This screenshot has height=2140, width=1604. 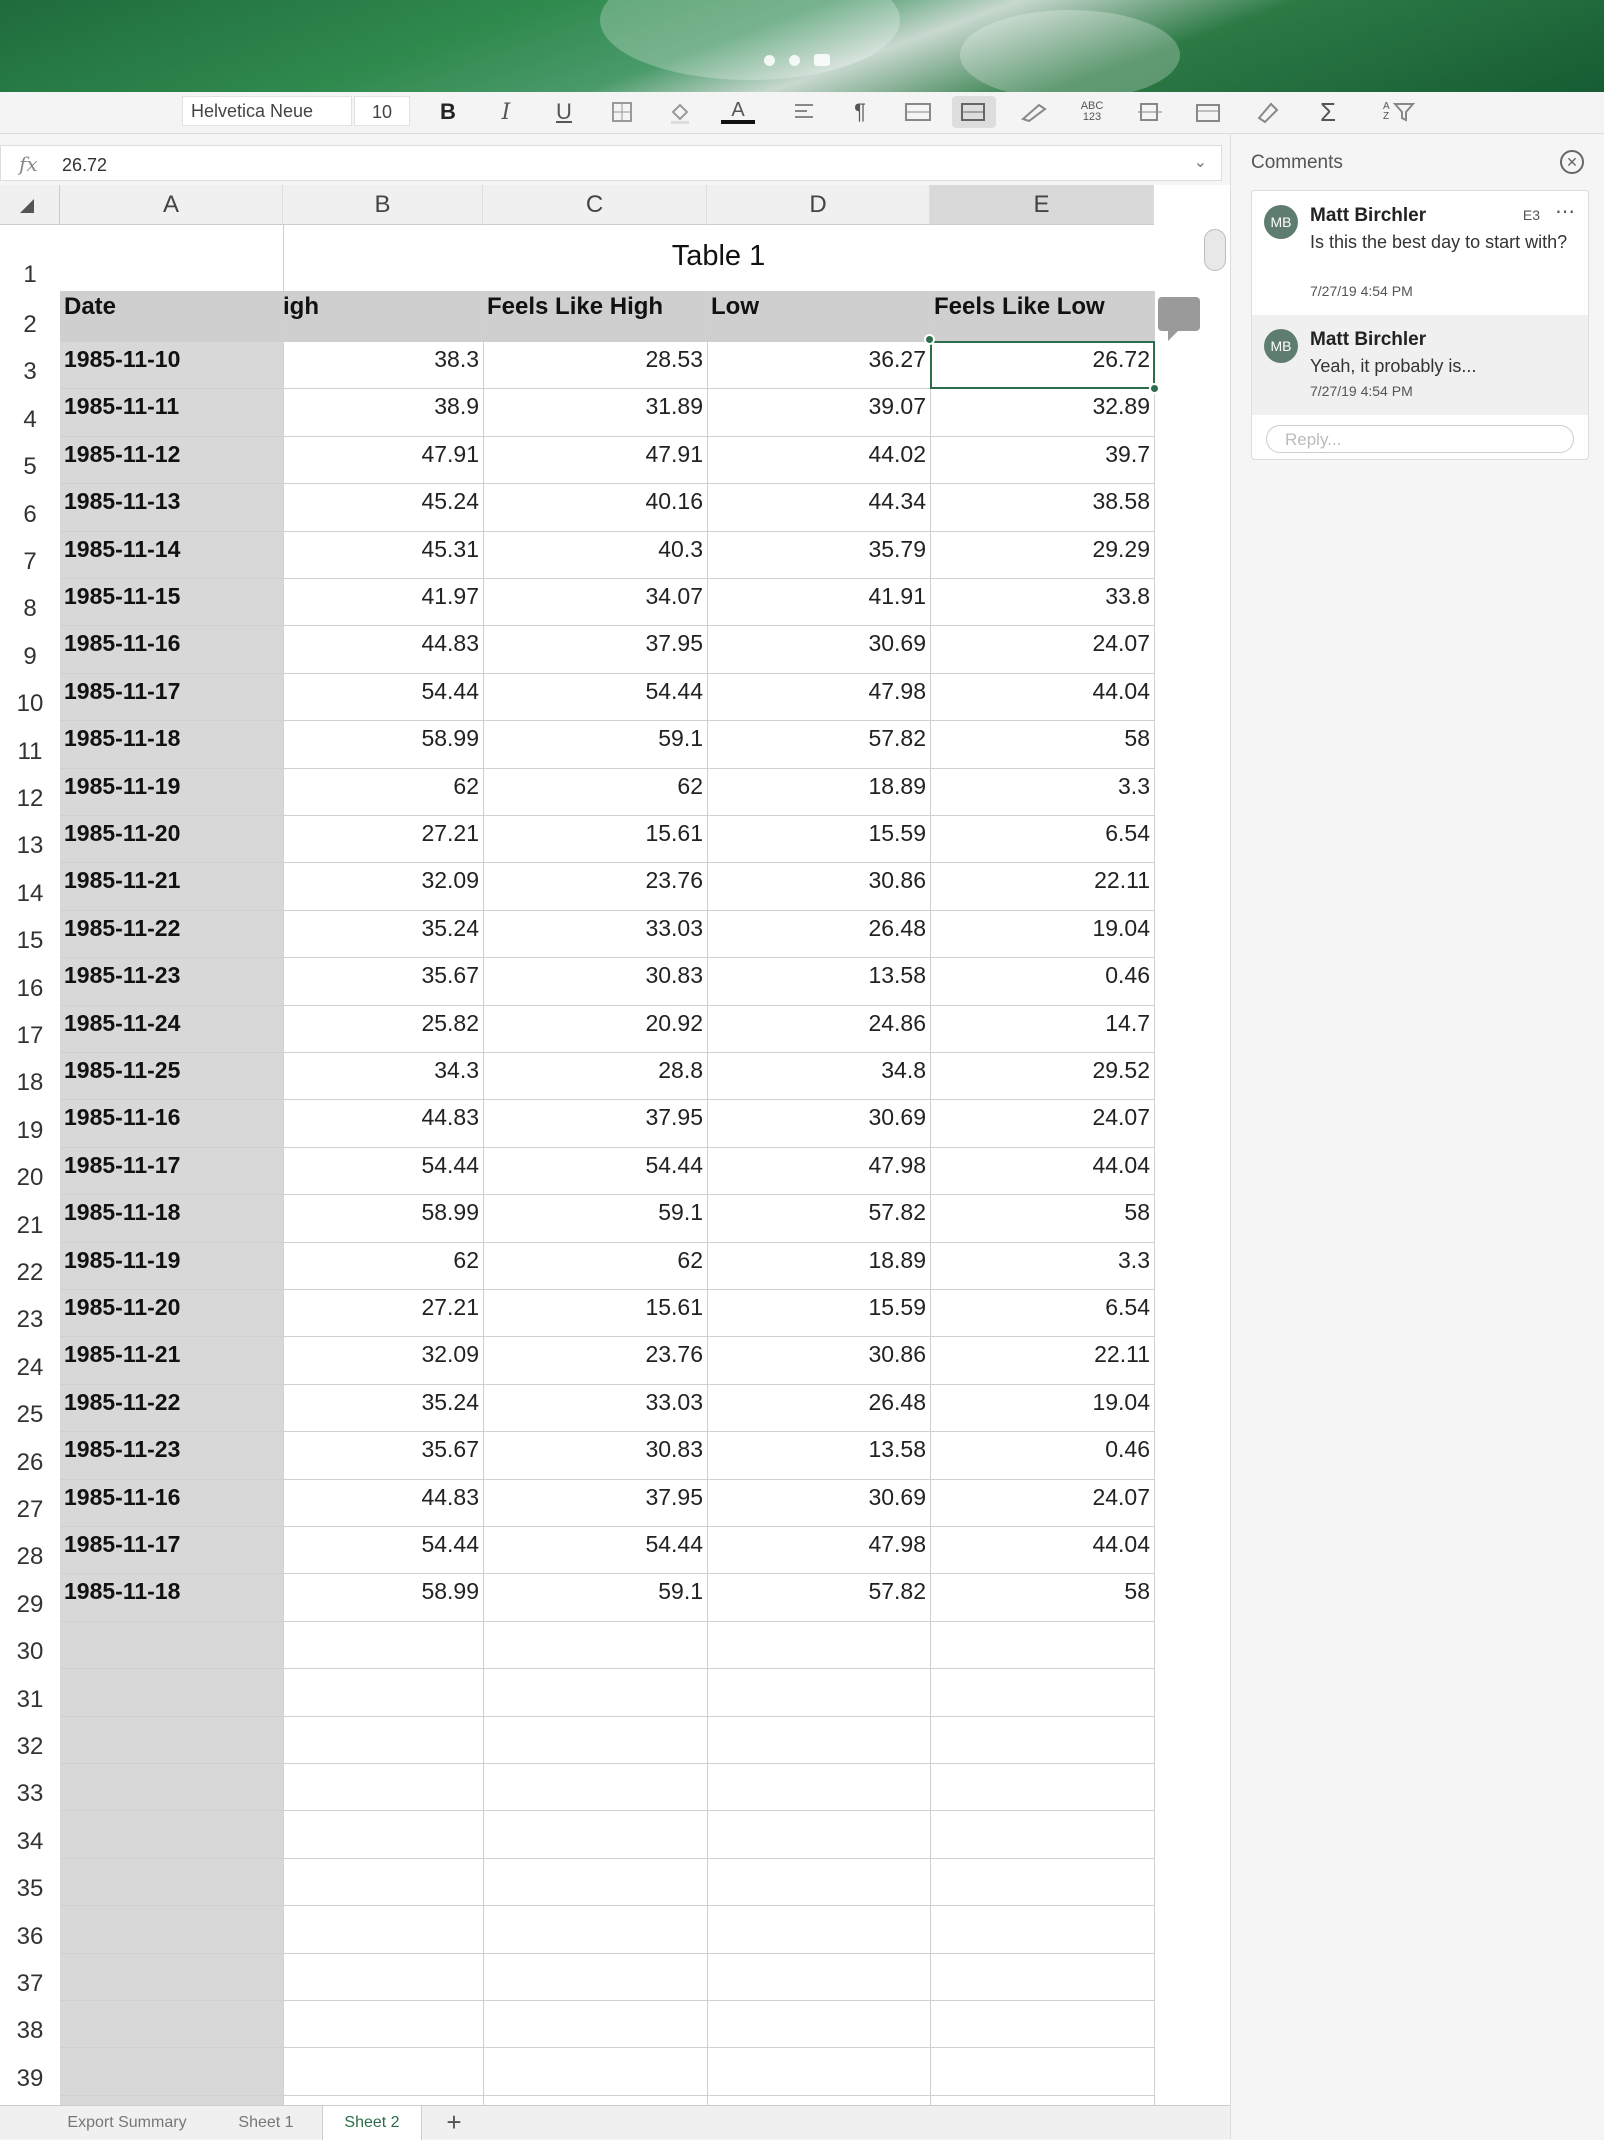 What do you see at coordinates (680, 548) in the screenshot?
I see `value-cell: 40.3` at bounding box center [680, 548].